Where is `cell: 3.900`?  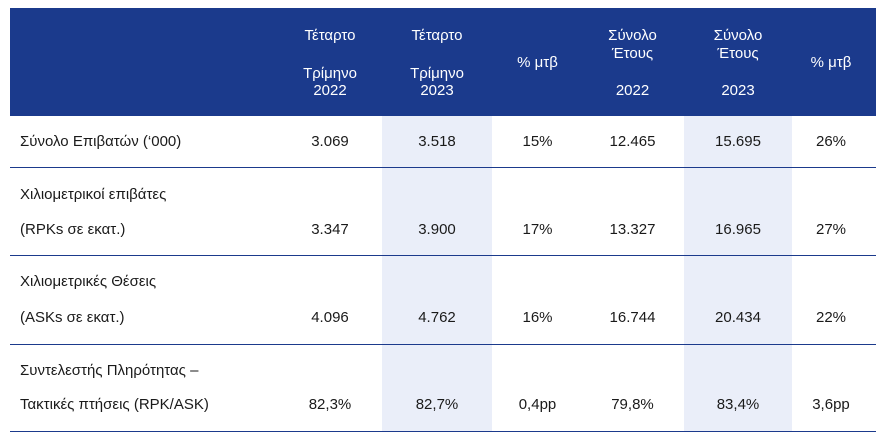 cell: 3.900 is located at coordinates (437, 229).